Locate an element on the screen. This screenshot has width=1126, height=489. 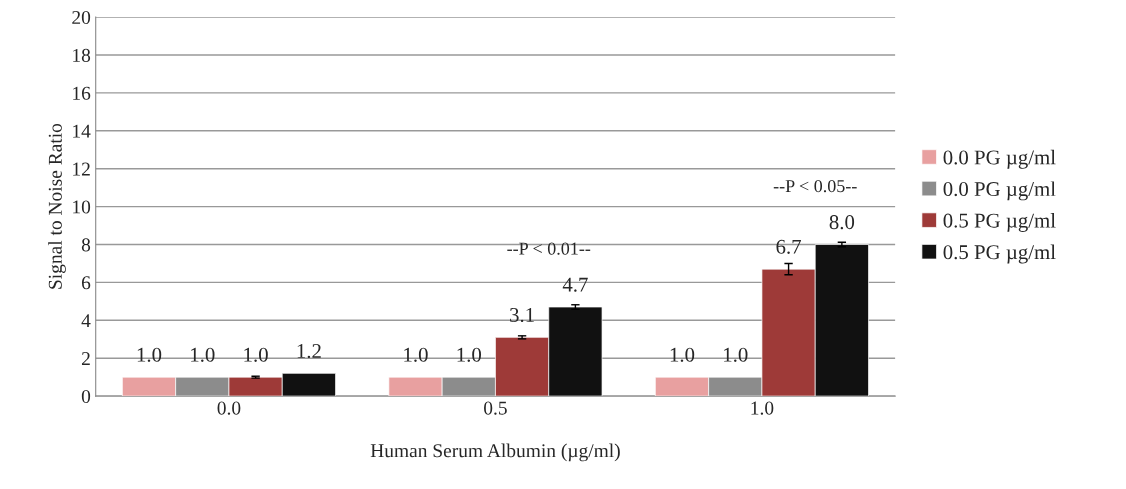
y-tick-label: 14 is located at coordinates (82, 131).